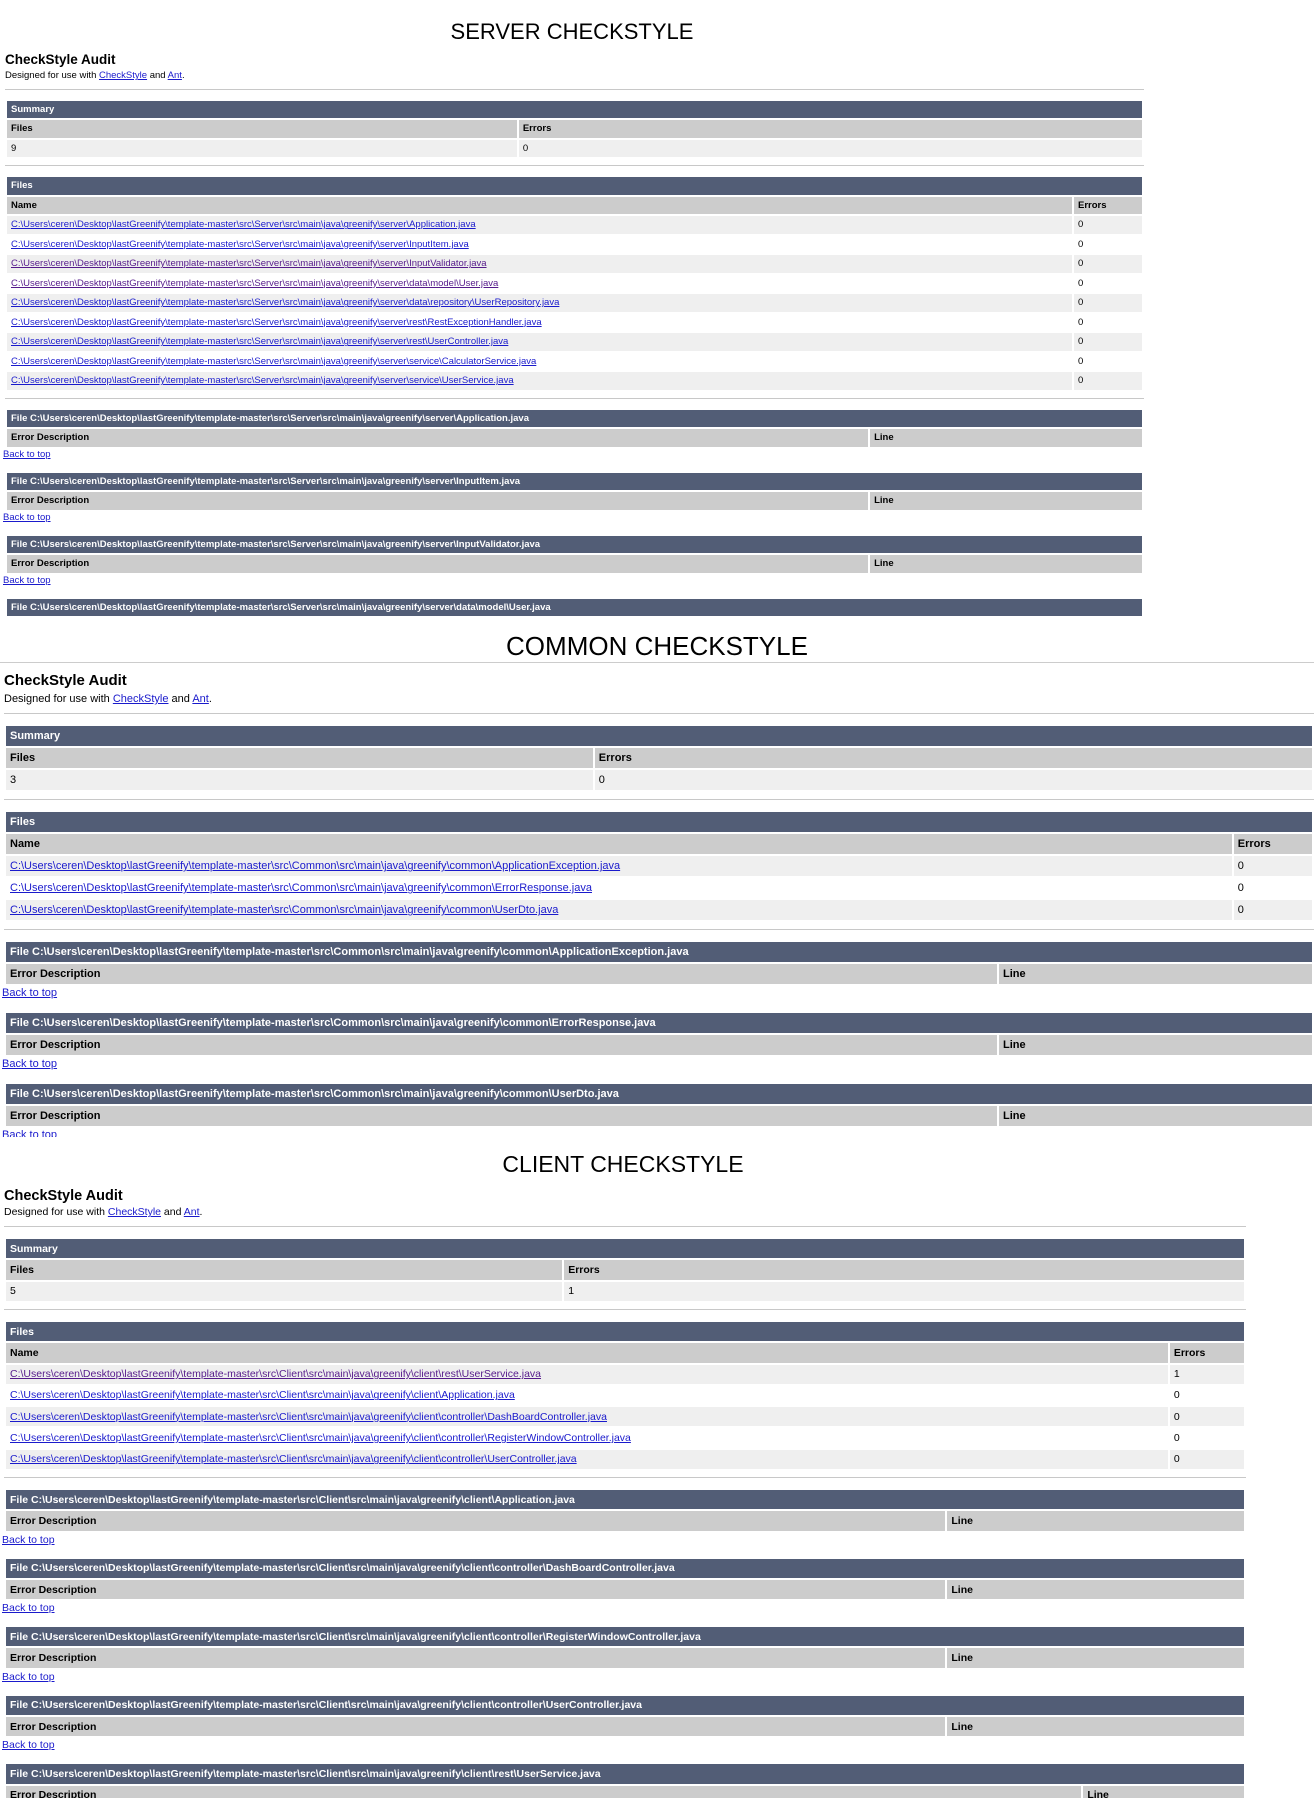  What do you see at coordinates (65, 680) in the screenshot?
I see `audit-title: CheckStyle Audit` at bounding box center [65, 680].